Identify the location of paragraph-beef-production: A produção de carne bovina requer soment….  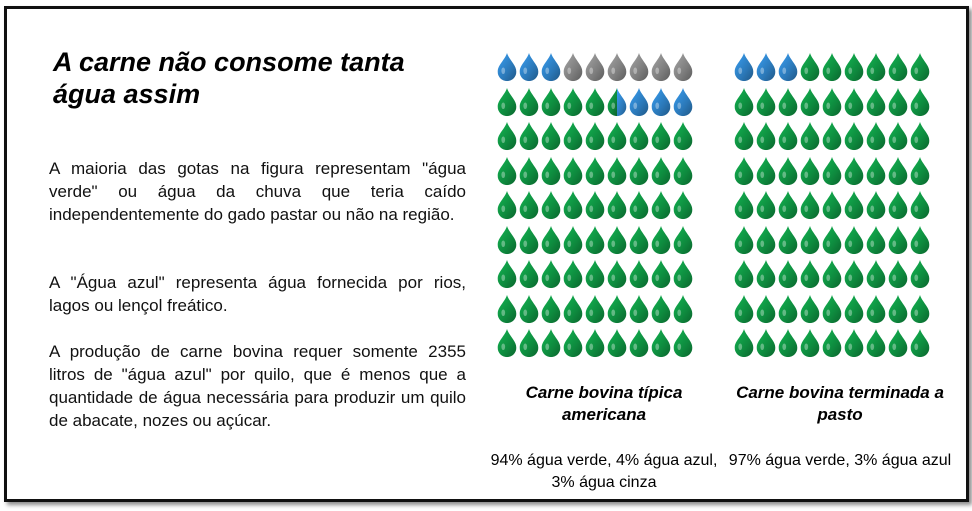
(257, 386).